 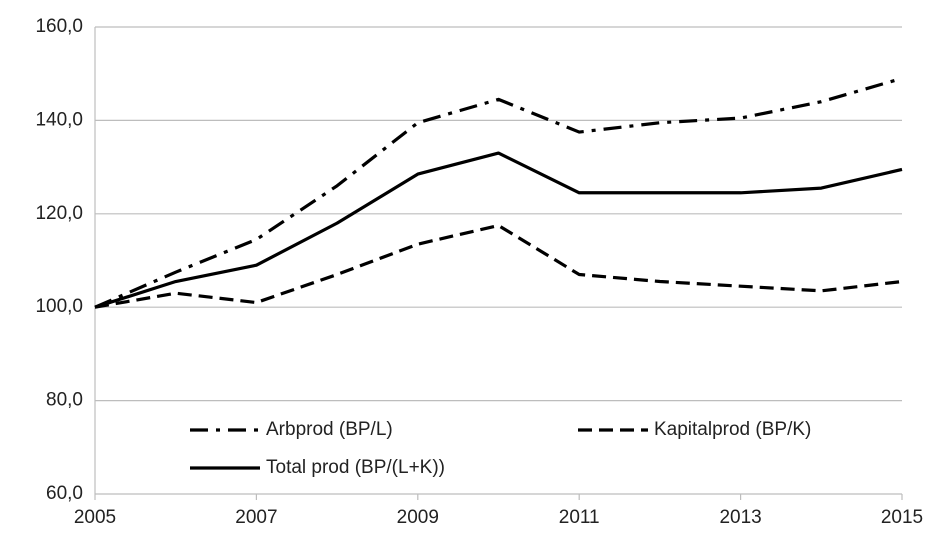 I want to click on legend-label: Arbprod (BP/L), so click(x=329, y=429).